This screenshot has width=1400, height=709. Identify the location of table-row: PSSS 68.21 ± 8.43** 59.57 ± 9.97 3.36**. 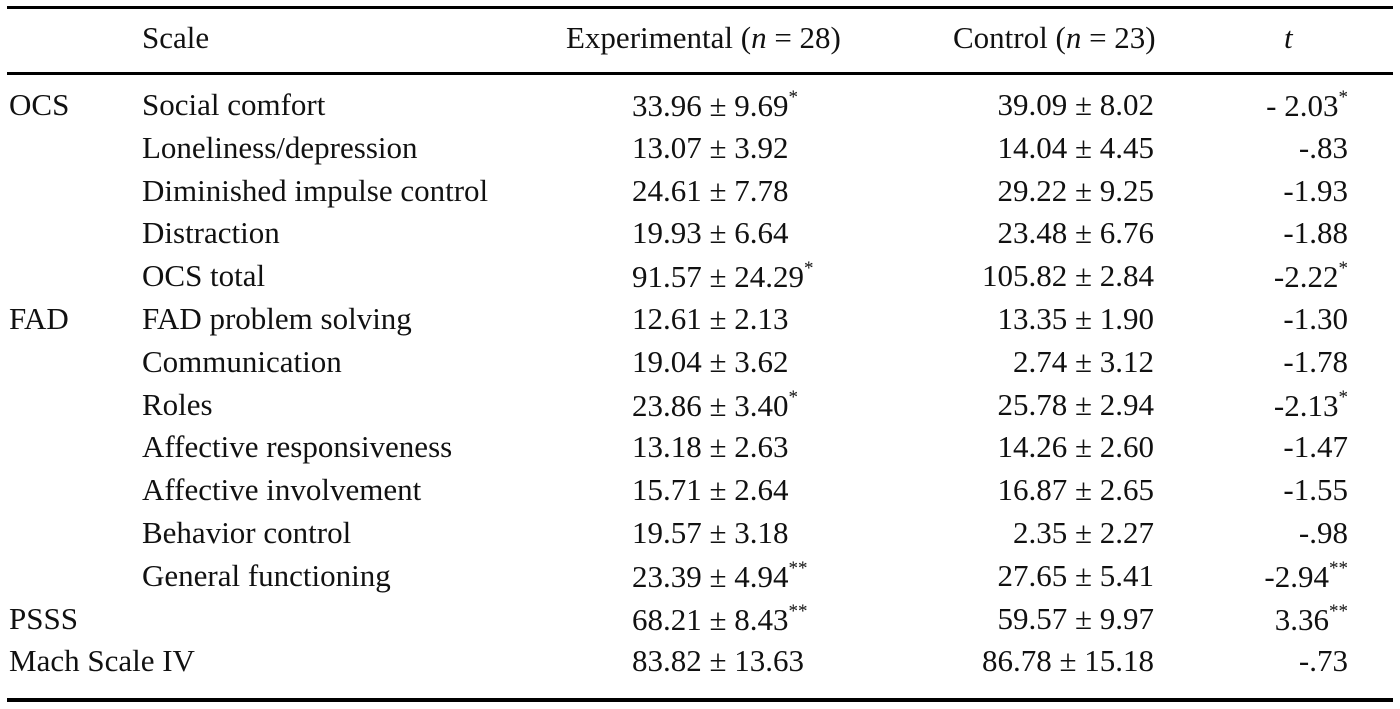
(700, 618).